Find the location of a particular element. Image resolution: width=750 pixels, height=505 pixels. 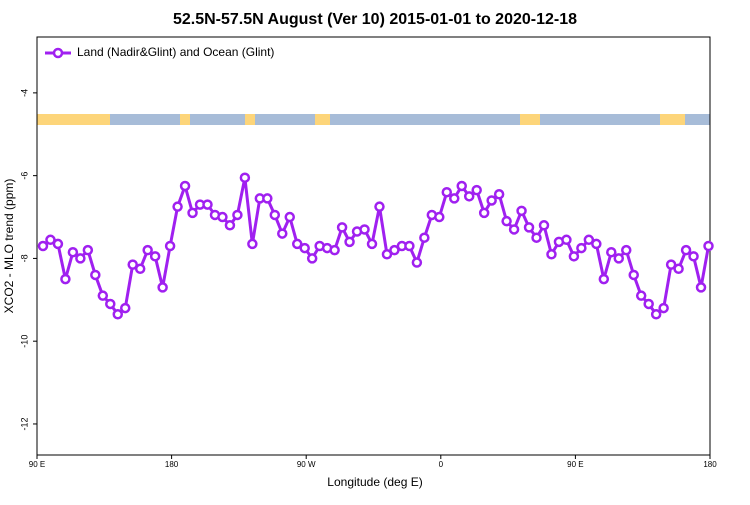

y-axis-label: XCO2 - MLO trend (ppm) is located at coordinates (9, 246).